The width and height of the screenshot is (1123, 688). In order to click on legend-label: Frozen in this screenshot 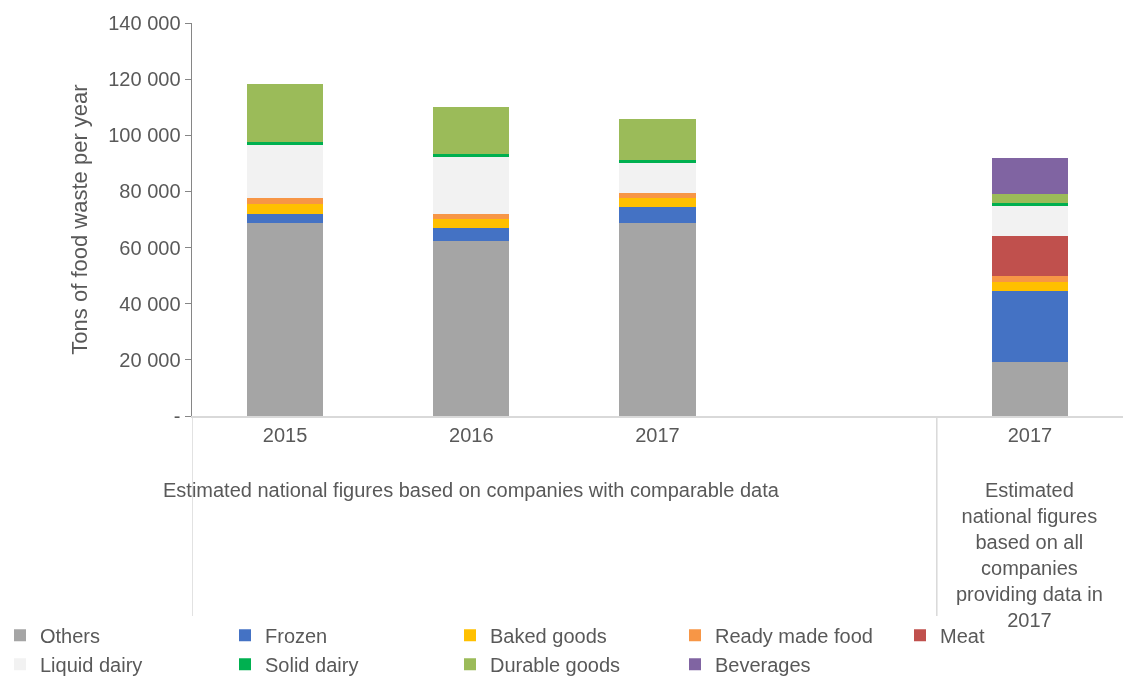, I will do `click(296, 636)`.